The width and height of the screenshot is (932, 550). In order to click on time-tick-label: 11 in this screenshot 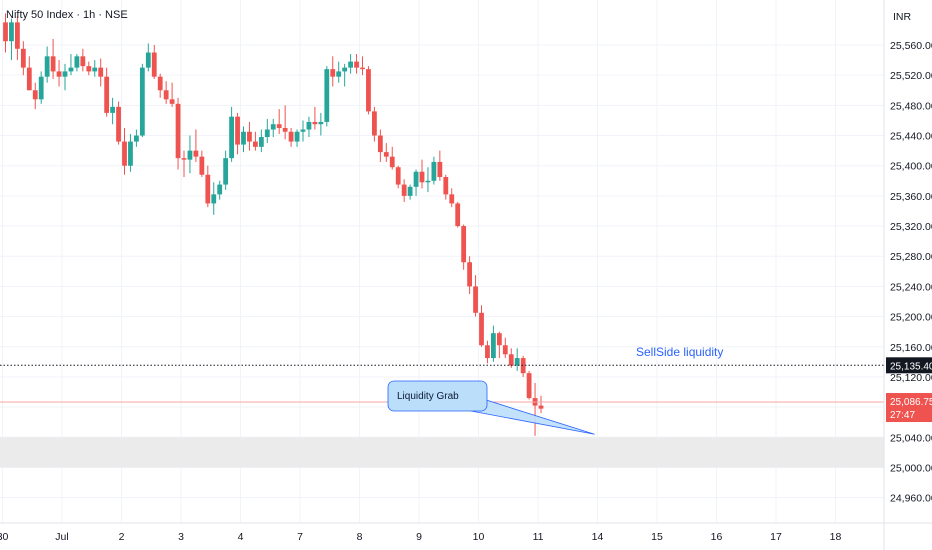, I will do `click(538, 537)`.